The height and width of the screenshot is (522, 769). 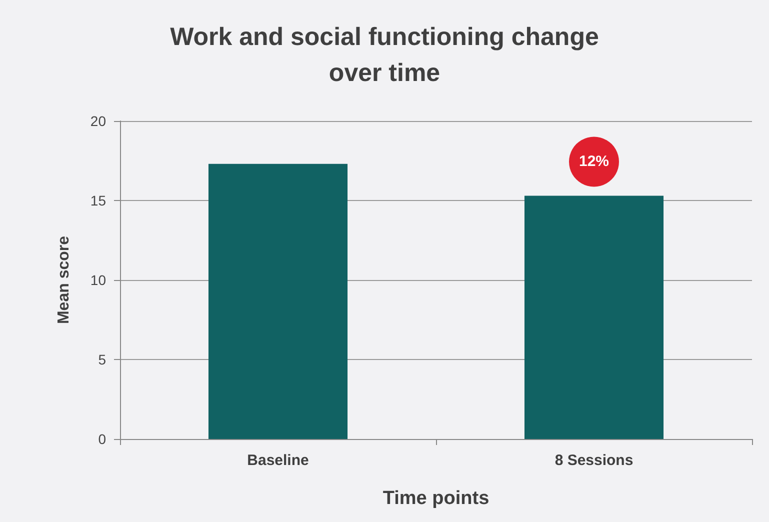 What do you see at coordinates (102, 360) in the screenshot?
I see `y-tick-label: 5` at bounding box center [102, 360].